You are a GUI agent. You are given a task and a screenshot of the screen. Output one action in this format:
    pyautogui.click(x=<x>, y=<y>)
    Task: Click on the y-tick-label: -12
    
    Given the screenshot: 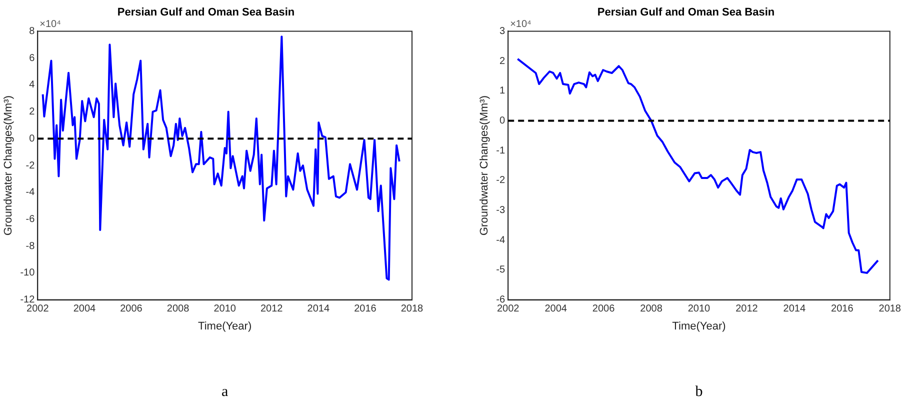 What is the action you would take?
    pyautogui.click(x=28, y=300)
    